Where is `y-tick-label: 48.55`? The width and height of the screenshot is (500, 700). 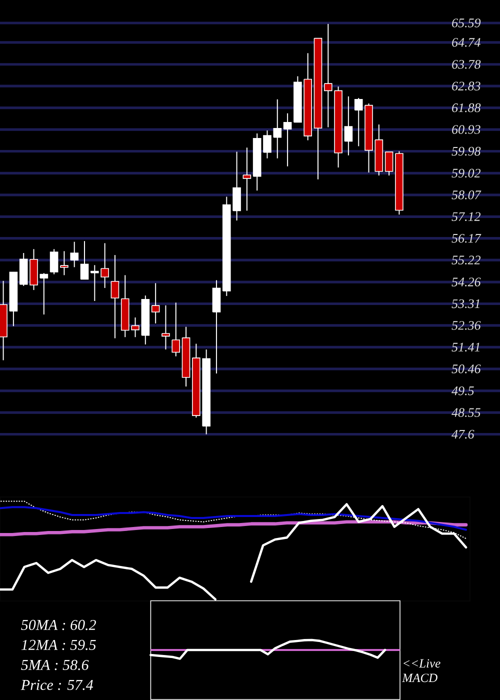 y-tick-label: 48.55 is located at coordinates (466, 412).